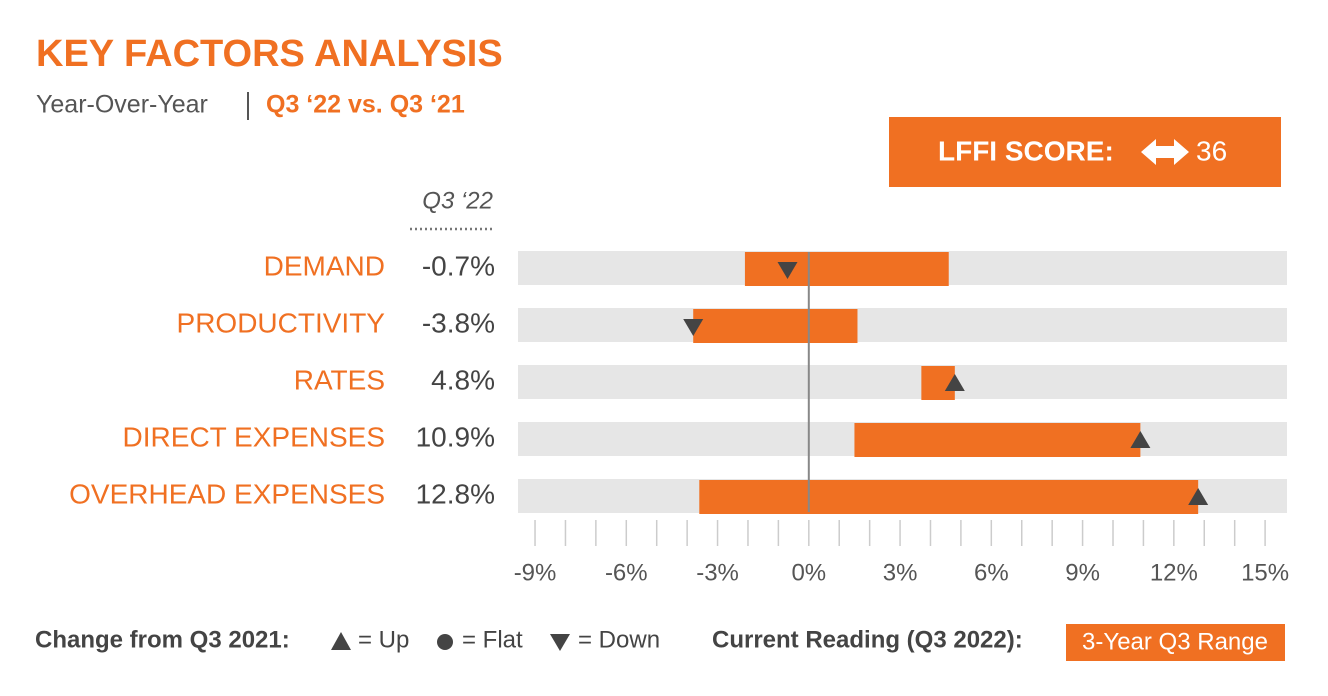 The width and height of the screenshot is (1328, 696). I want to click on legend-down-icon, so click(560, 642).